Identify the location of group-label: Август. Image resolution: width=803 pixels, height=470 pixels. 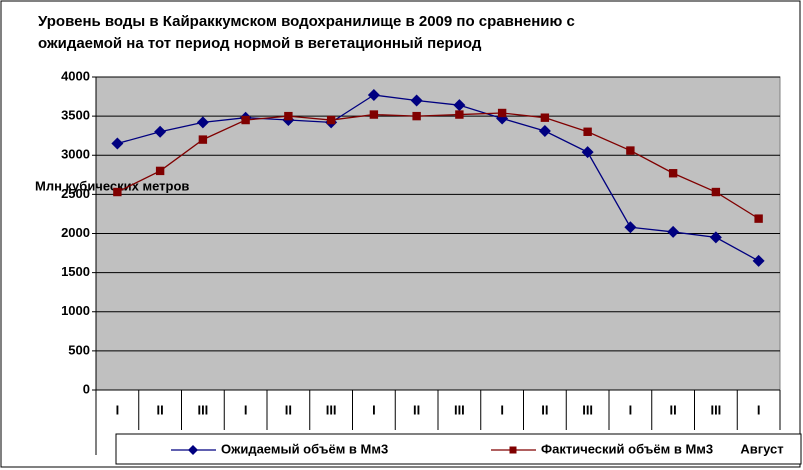
(761, 448).